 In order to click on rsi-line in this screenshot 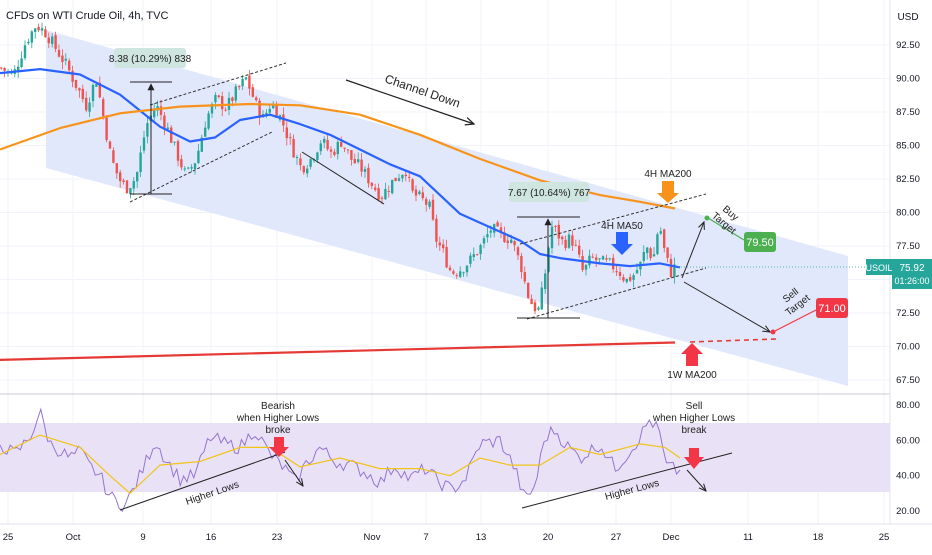, I will do `click(340, 460)`.